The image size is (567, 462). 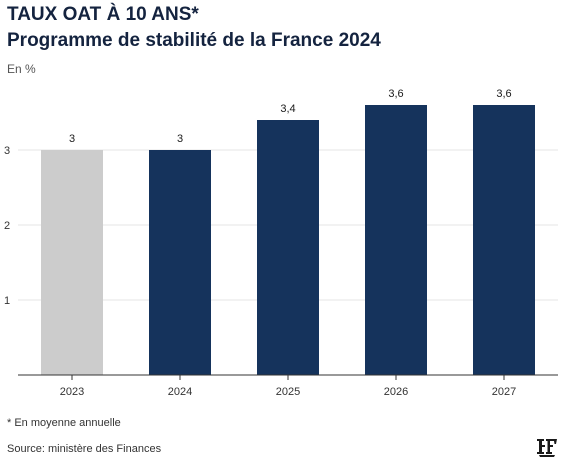 What do you see at coordinates (547, 448) in the screenshot?
I see `publisher-logo-icon` at bounding box center [547, 448].